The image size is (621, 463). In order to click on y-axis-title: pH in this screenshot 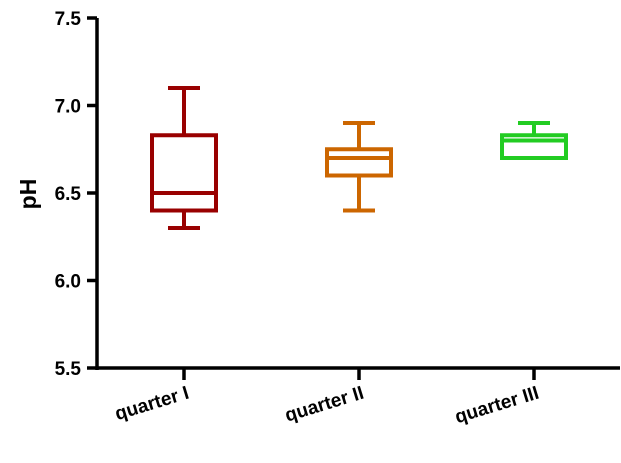, I will do `click(28, 194)`.